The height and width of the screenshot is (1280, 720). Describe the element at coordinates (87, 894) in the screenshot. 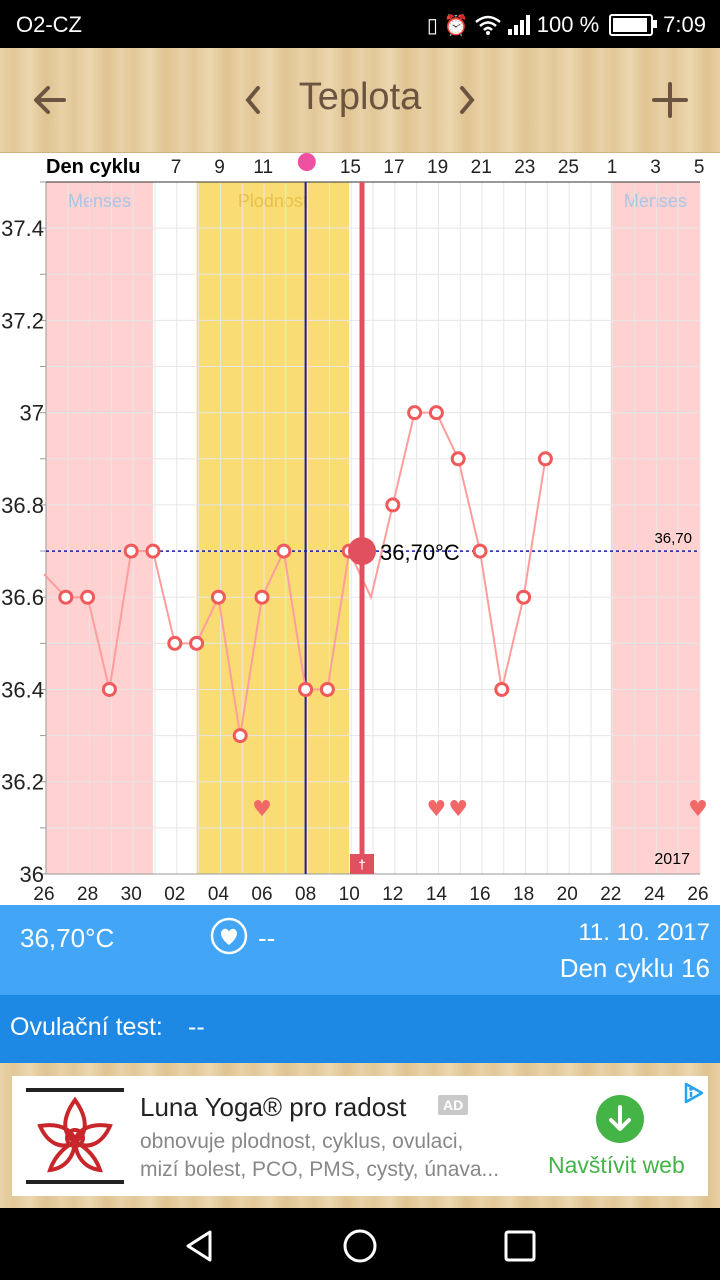

I see `x-tick-label: 28` at that location.